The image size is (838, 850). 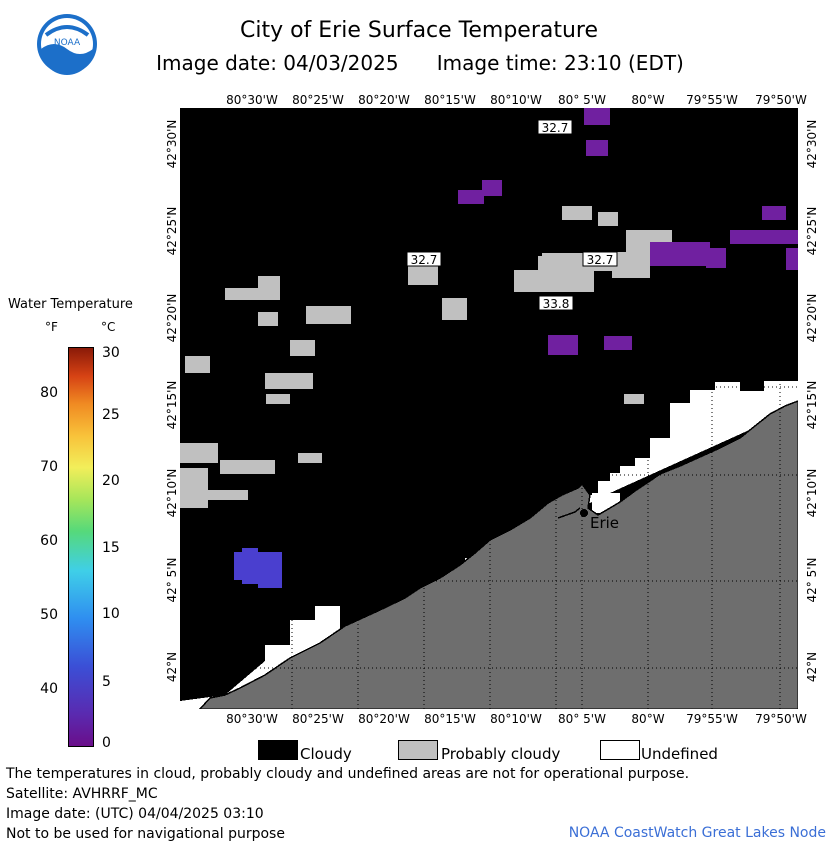 I want to click on probably-cloudy-swatch, so click(x=418, y=750).